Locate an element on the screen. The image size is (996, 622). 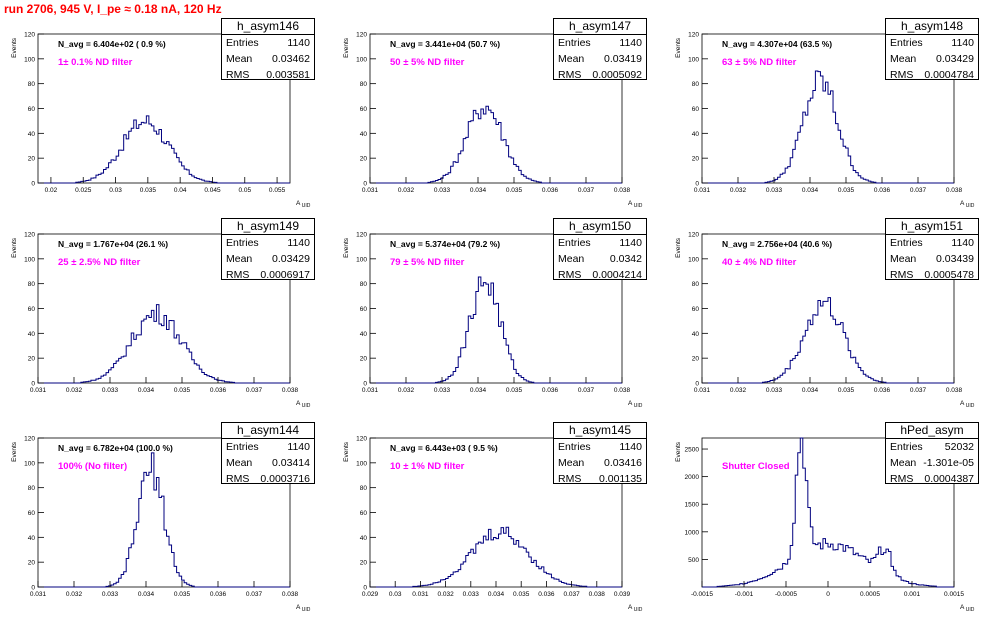
x-tick-label: 0.036 is located at coordinates (218, 390).